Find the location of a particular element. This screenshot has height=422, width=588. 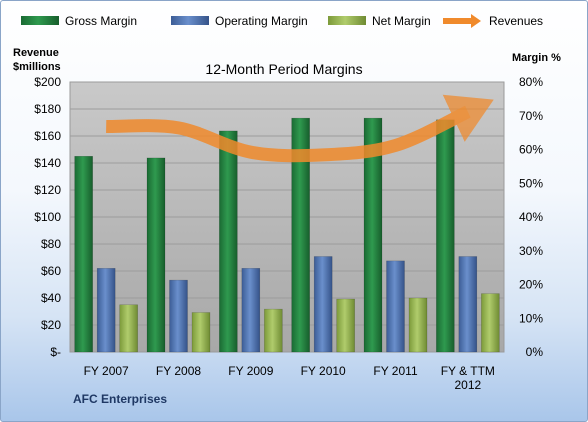

right-axis-title: Margin % is located at coordinates (536, 58).